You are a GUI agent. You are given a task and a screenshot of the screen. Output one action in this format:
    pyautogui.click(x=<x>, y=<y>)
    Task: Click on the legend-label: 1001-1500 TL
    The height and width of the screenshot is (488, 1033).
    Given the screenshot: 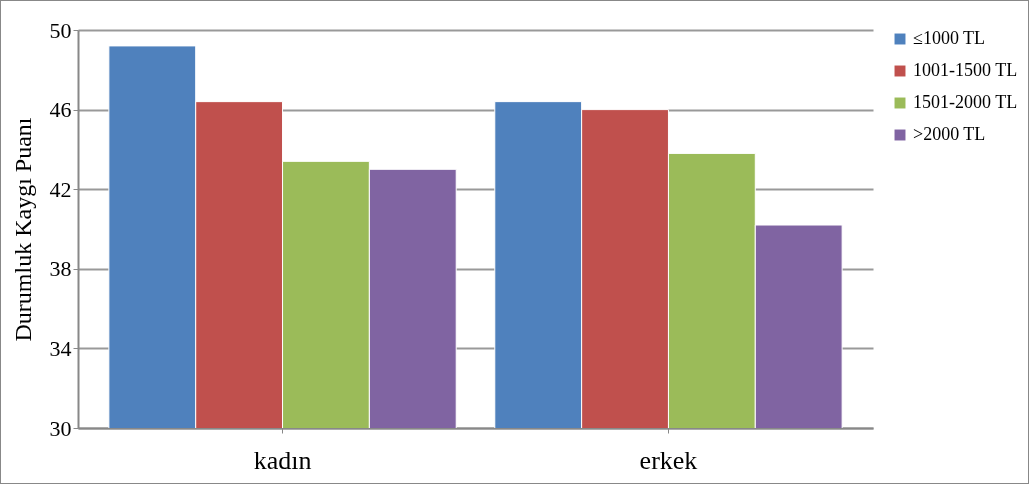 What is the action you would take?
    pyautogui.click(x=965, y=70)
    